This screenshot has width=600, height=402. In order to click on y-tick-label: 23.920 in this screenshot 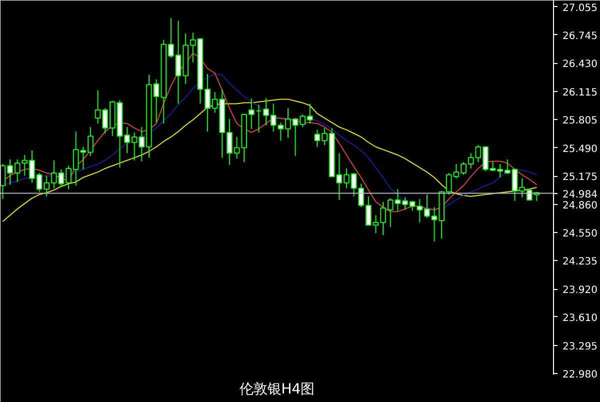, I will do `click(580, 290)`.